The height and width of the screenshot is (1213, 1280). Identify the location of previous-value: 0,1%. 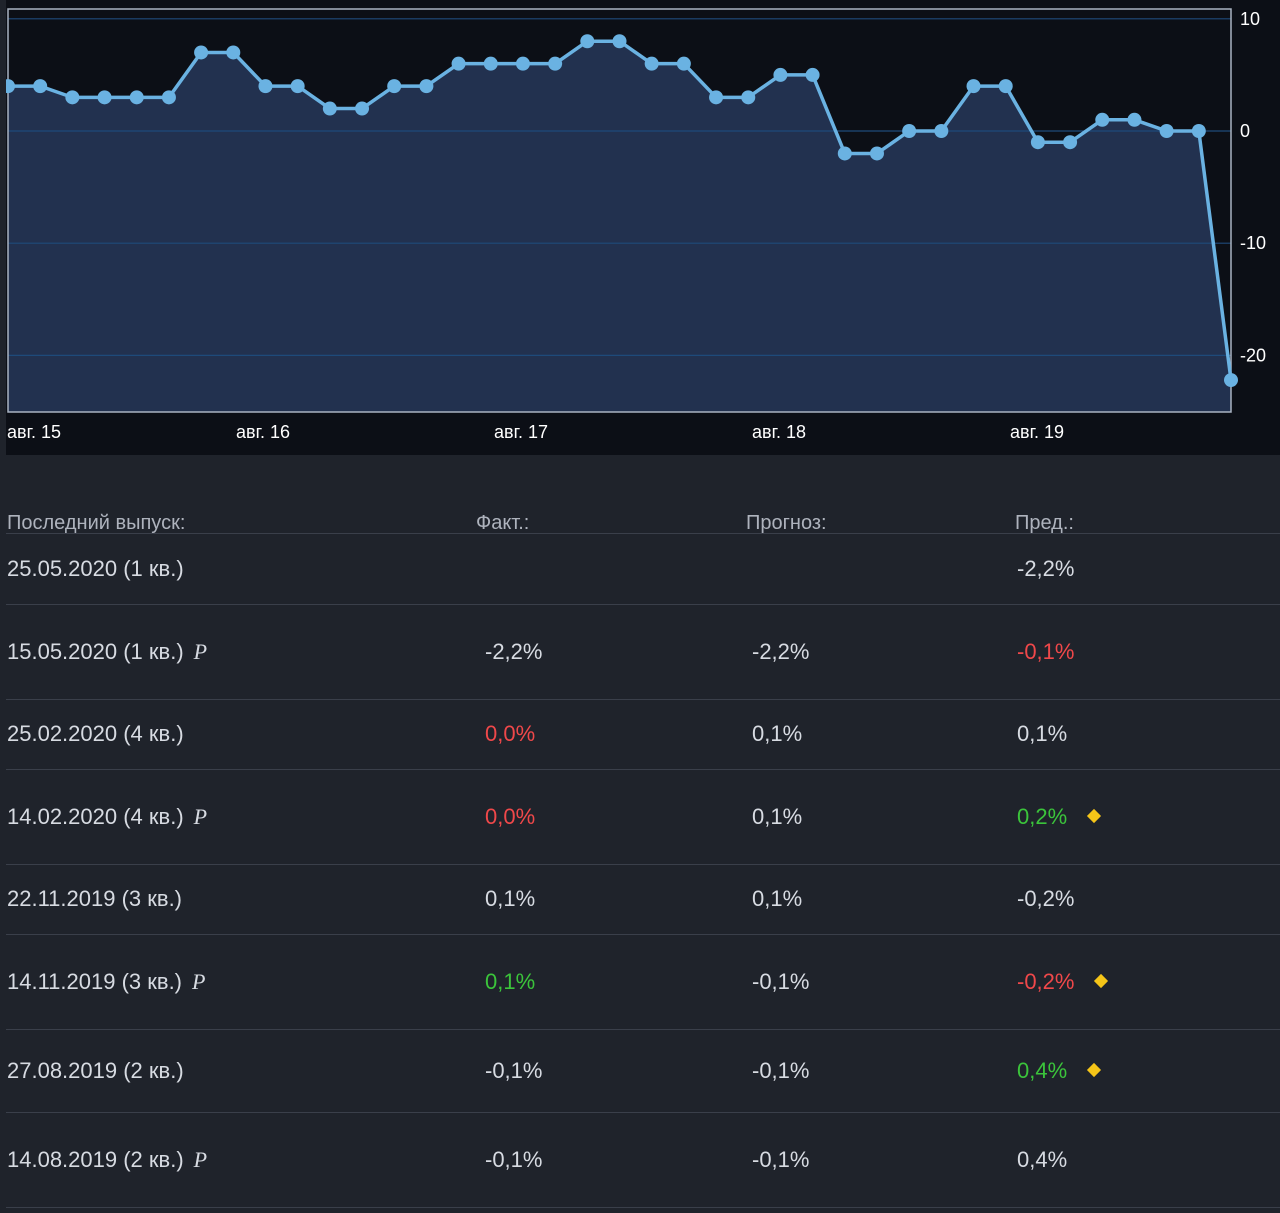
(1042, 734).